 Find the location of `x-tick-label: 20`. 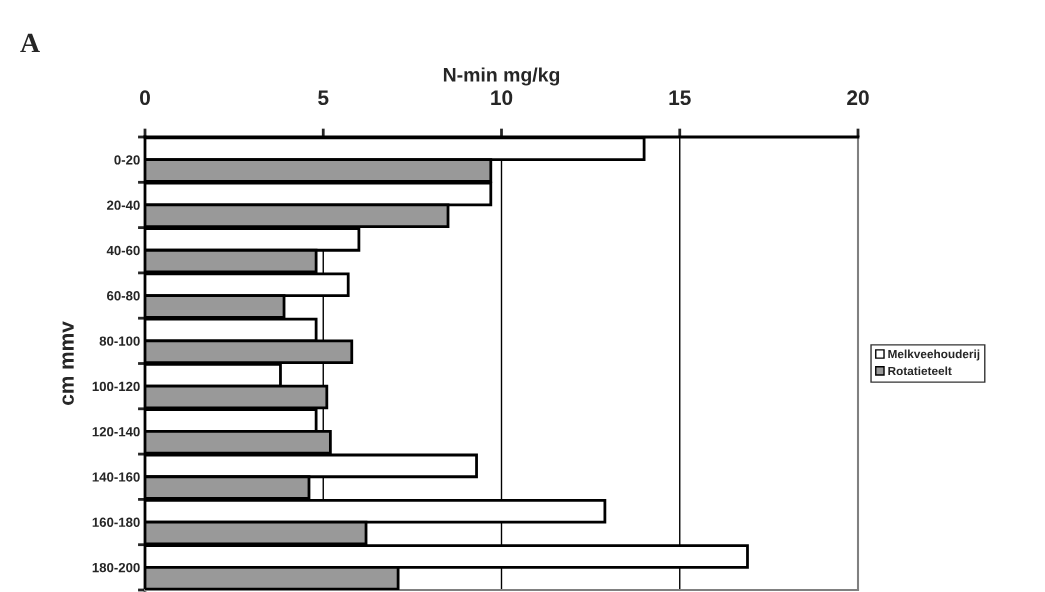

x-tick-label: 20 is located at coordinates (858, 98).